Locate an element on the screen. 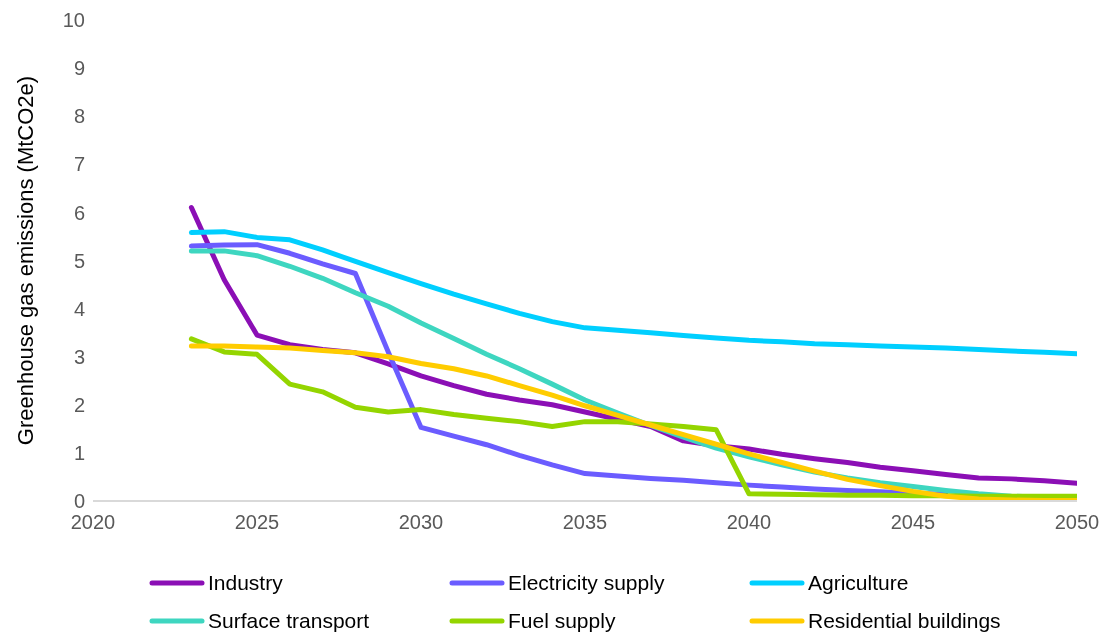 This screenshot has height=641, width=1115. y-tick-label: 8 is located at coordinates (79, 116).